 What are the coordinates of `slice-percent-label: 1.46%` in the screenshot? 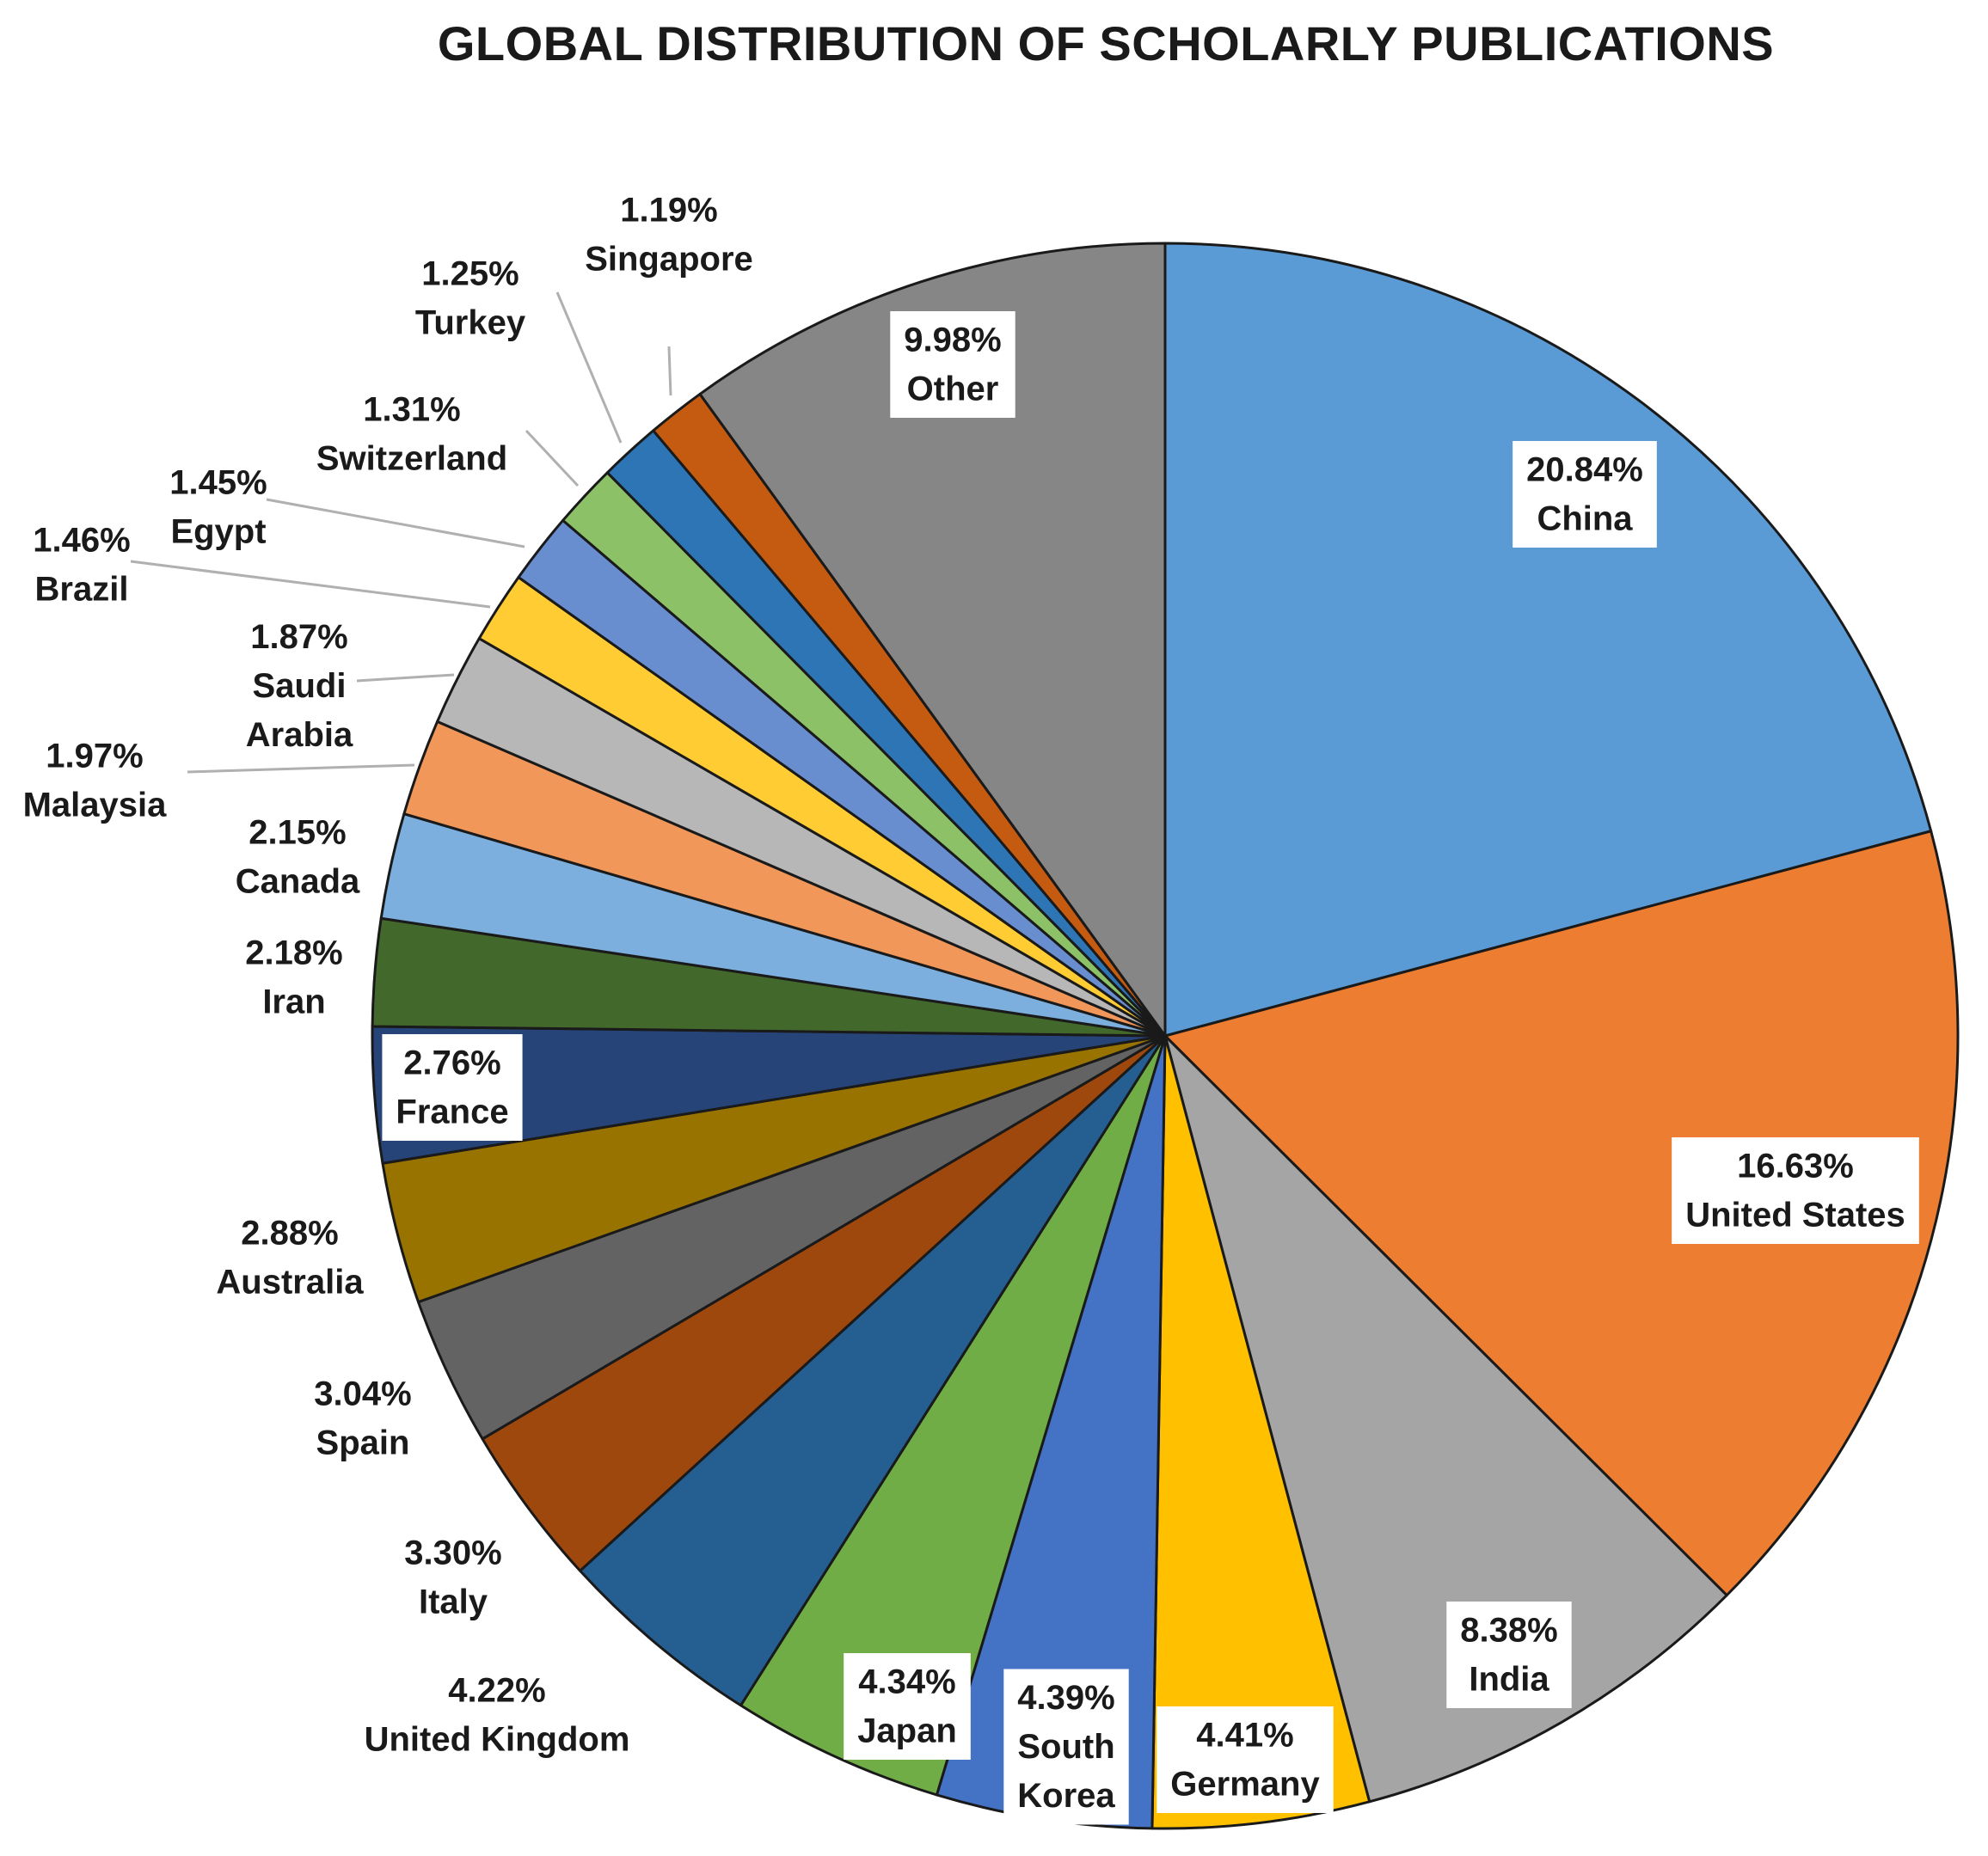 It's located at (81, 541).